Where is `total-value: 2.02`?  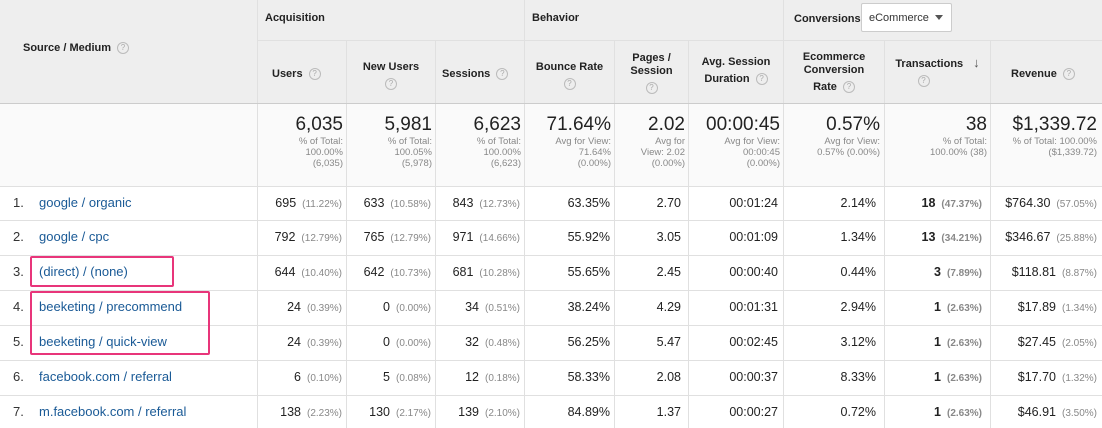 total-value: 2.02 is located at coordinates (666, 124).